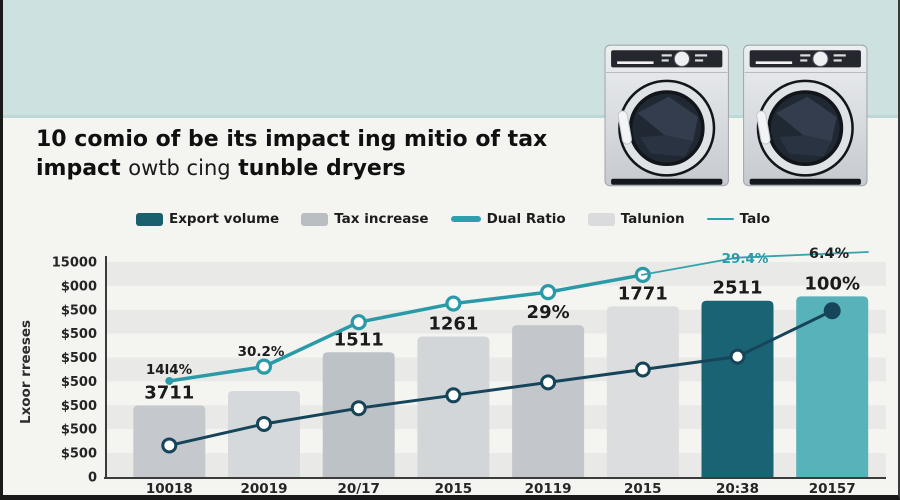  What do you see at coordinates (548, 489) in the screenshot?
I see `x-axis-category-label: 20119` at bounding box center [548, 489].